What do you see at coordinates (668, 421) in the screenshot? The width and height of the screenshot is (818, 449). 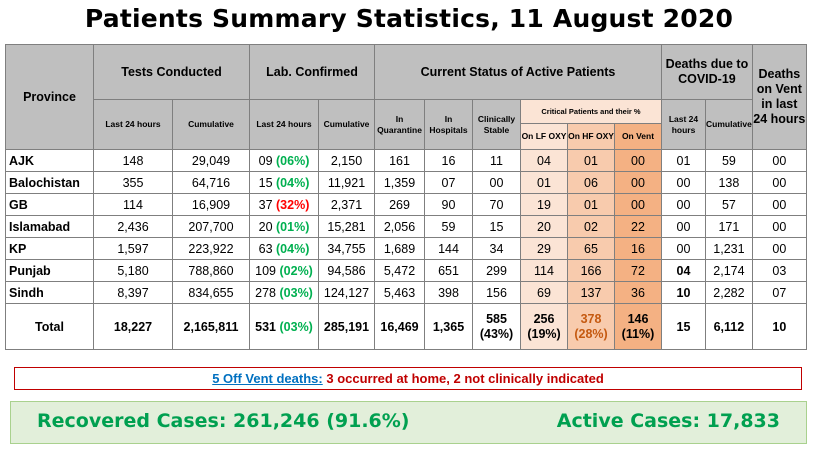 I see `active-cases: Active Cases: 17,833` at bounding box center [668, 421].